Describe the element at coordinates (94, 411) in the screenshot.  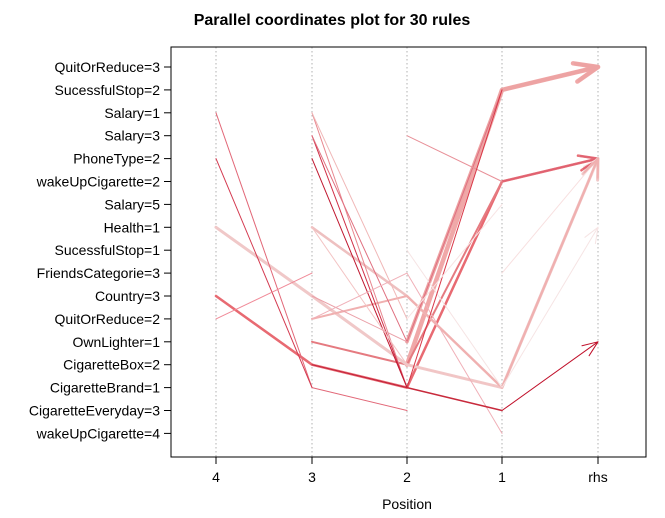
I see `y-tick-label: CigaretteEveryday=3` at that location.